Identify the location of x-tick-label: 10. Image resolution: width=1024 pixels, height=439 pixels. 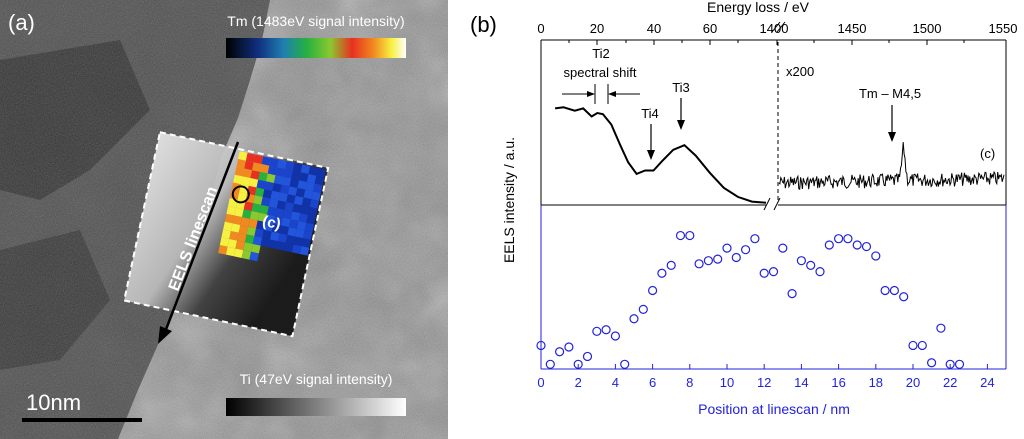
(727, 382).